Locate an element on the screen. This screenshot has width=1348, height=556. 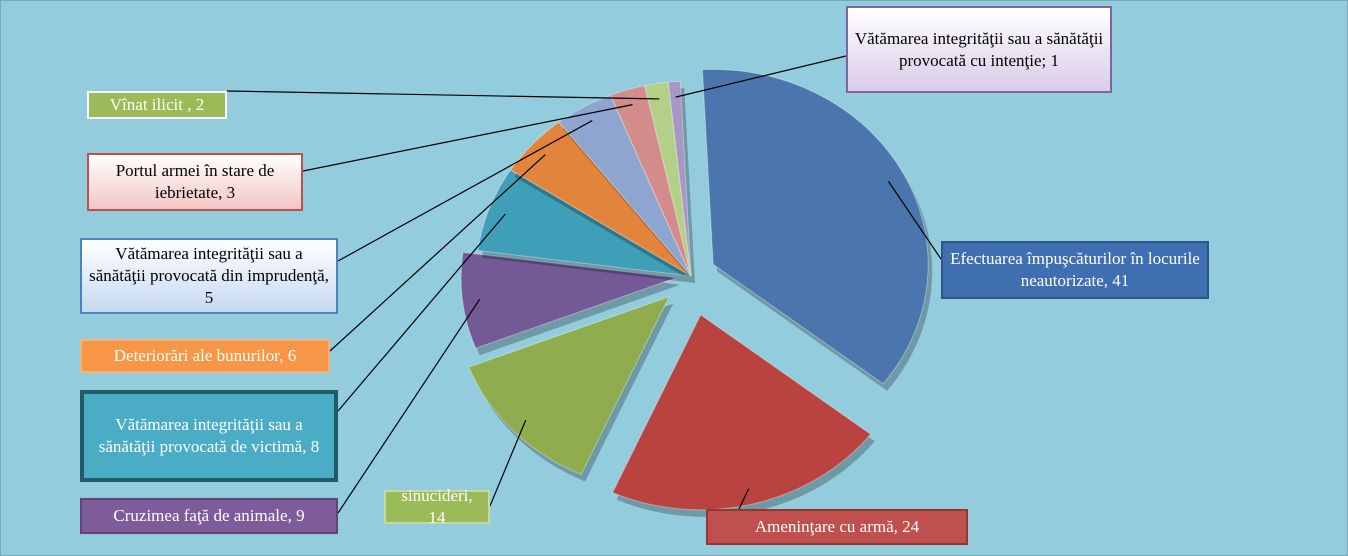
data-label: sinucideri, 14 is located at coordinates (437, 506).